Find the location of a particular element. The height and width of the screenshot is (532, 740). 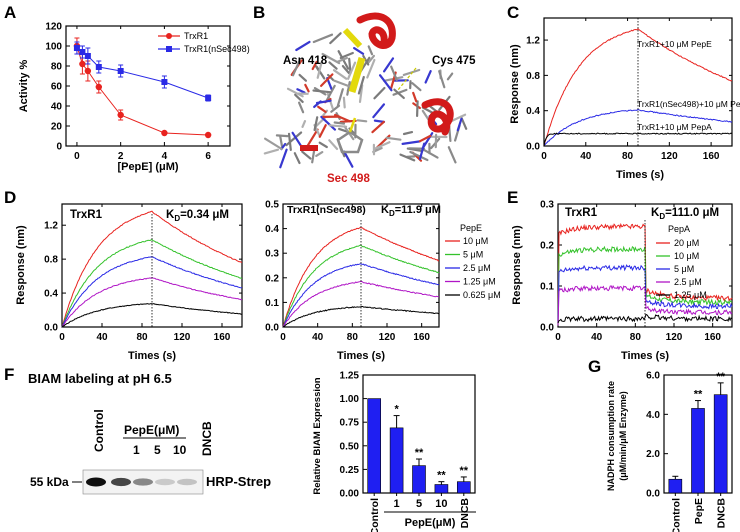

panel-f-category-label: 10 is located at coordinates (441, 504).